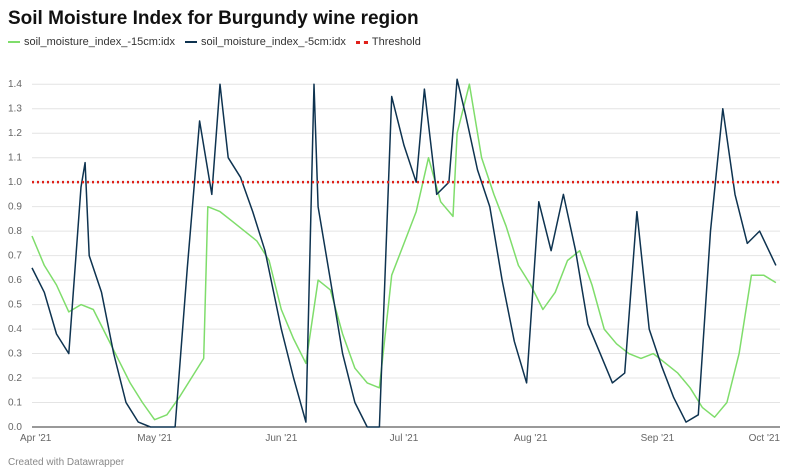 The width and height of the screenshot is (800, 475). I want to click on legend-swatch-5cm, so click(191, 42).